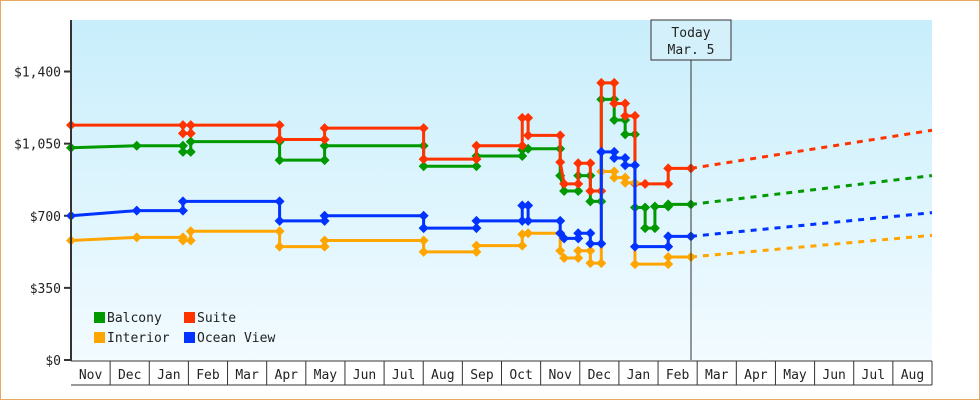  What do you see at coordinates (690, 33) in the screenshot?
I see `today-label: Today` at bounding box center [690, 33].